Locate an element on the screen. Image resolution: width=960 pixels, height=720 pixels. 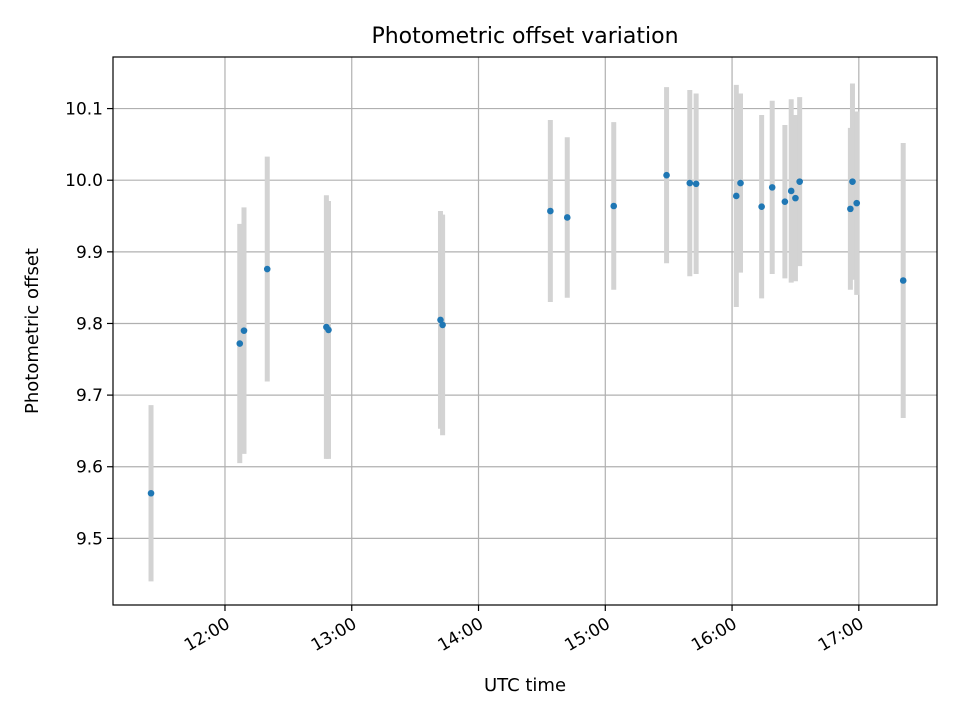
y-tick-label: 9.8 is located at coordinates (89, 324).